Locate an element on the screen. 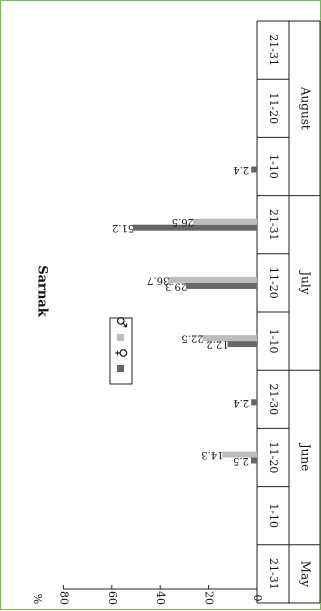 This screenshot has width=321, height=611. legend-entry-female: ♀ is located at coordinates (121, 353).